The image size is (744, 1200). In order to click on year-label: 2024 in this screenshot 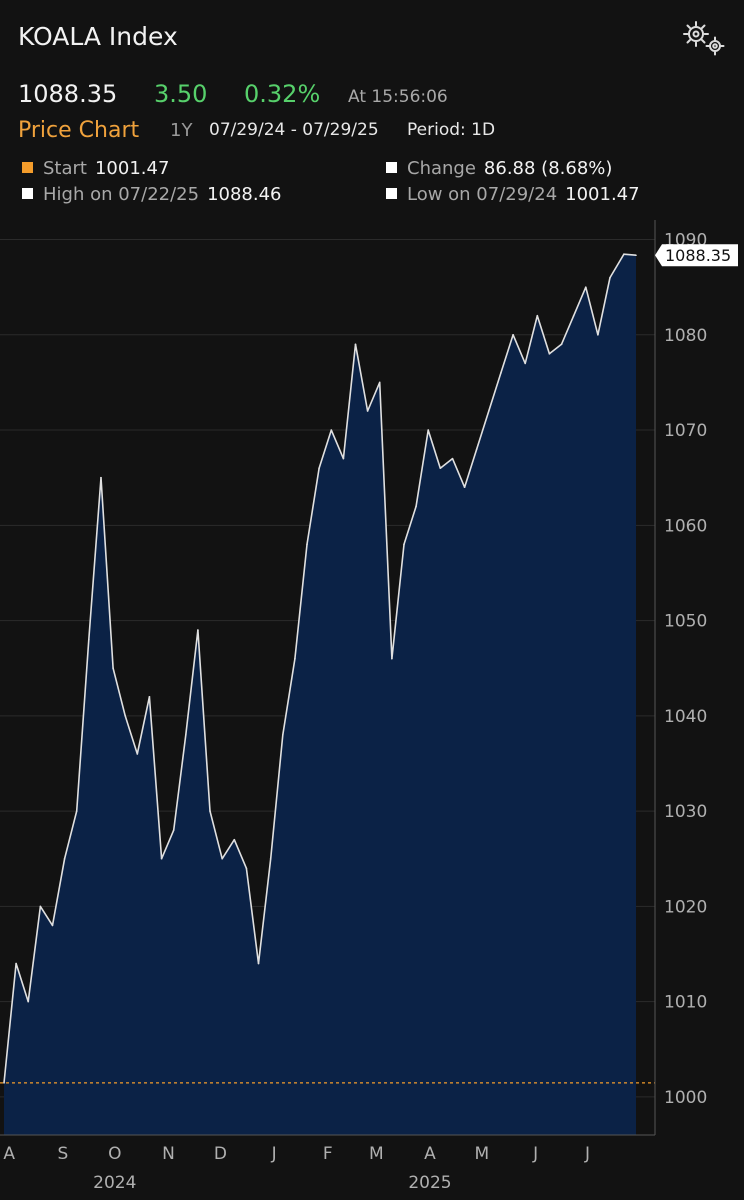, I will do `click(114, 1183)`.